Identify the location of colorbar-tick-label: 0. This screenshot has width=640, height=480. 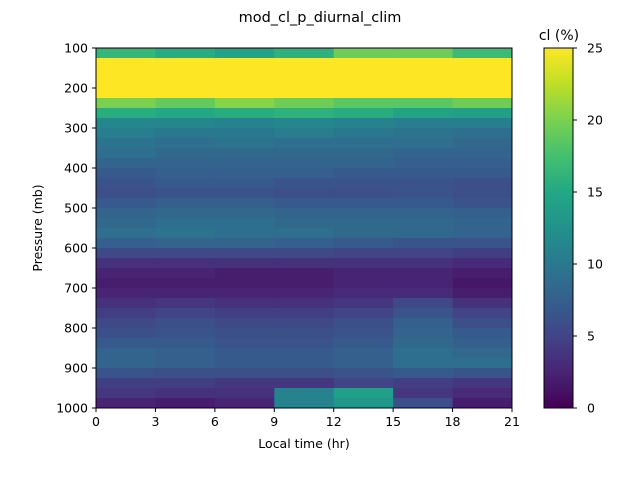
(591, 408).